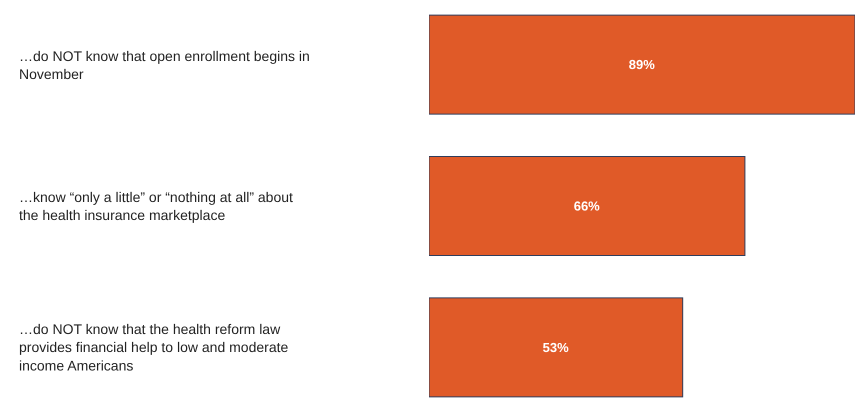 The height and width of the screenshot is (404, 856). What do you see at coordinates (587, 206) in the screenshot?
I see `data-label: 66%` at bounding box center [587, 206].